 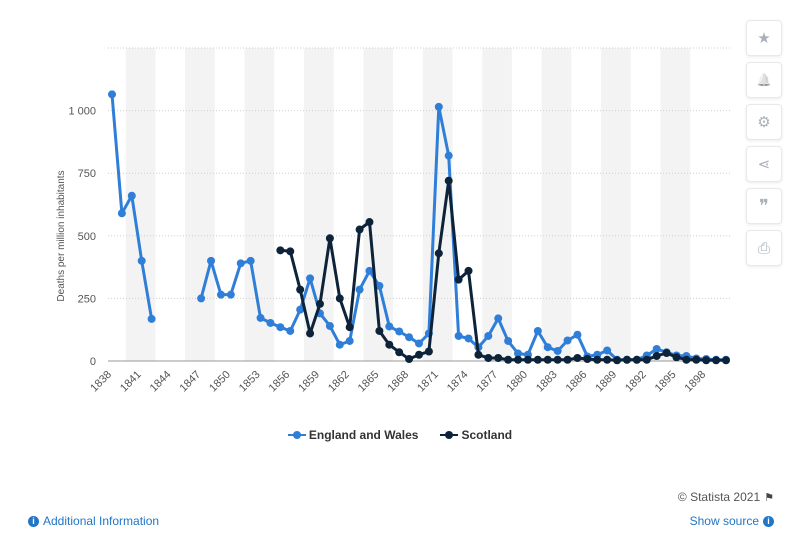 What do you see at coordinates (732, 521) in the screenshot?
I see `show-source-link: Show source i` at bounding box center [732, 521].